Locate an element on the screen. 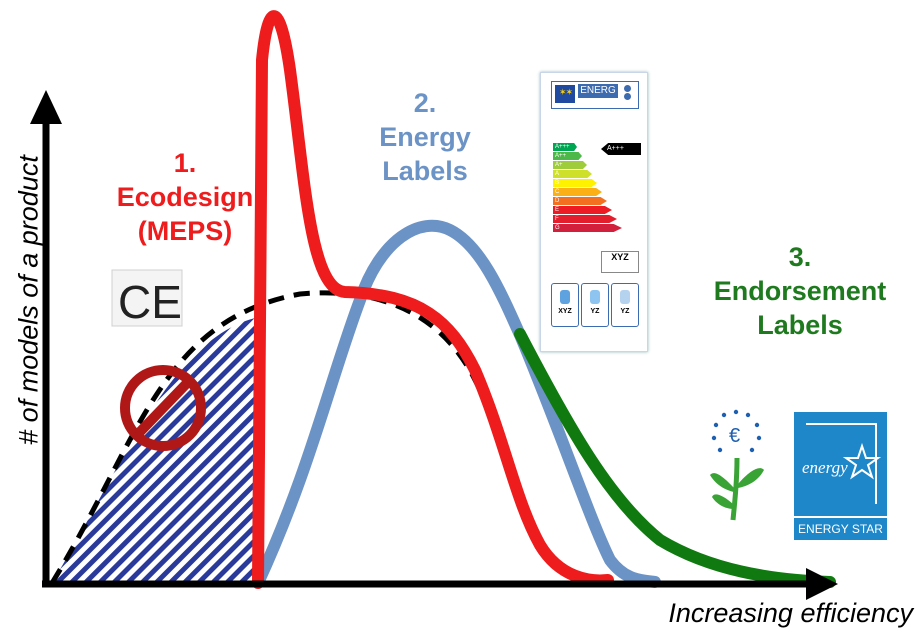 The width and height of the screenshot is (917, 643). endorsement-line1: Endorsement is located at coordinates (800, 291).